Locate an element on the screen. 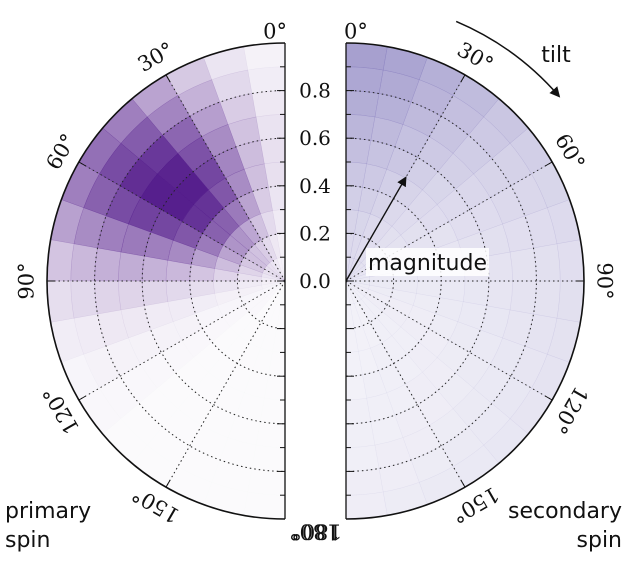 The height and width of the screenshot is (570, 640). angular-tick-label-left-180: 180° is located at coordinates (314, 532).